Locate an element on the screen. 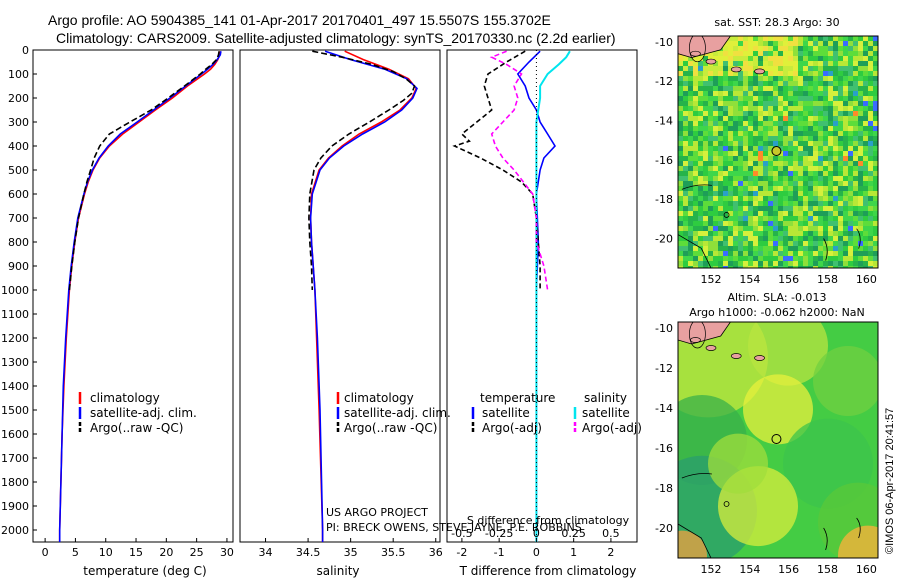 Image resolution: width=900 pixels, height=580 pixels. difference-x-tick-label: 0 is located at coordinates (536, 552).